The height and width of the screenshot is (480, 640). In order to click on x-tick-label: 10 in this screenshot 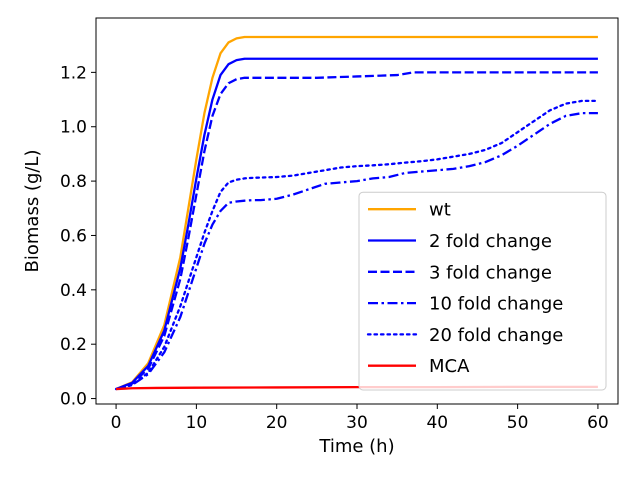, I will do `click(197, 423)`.